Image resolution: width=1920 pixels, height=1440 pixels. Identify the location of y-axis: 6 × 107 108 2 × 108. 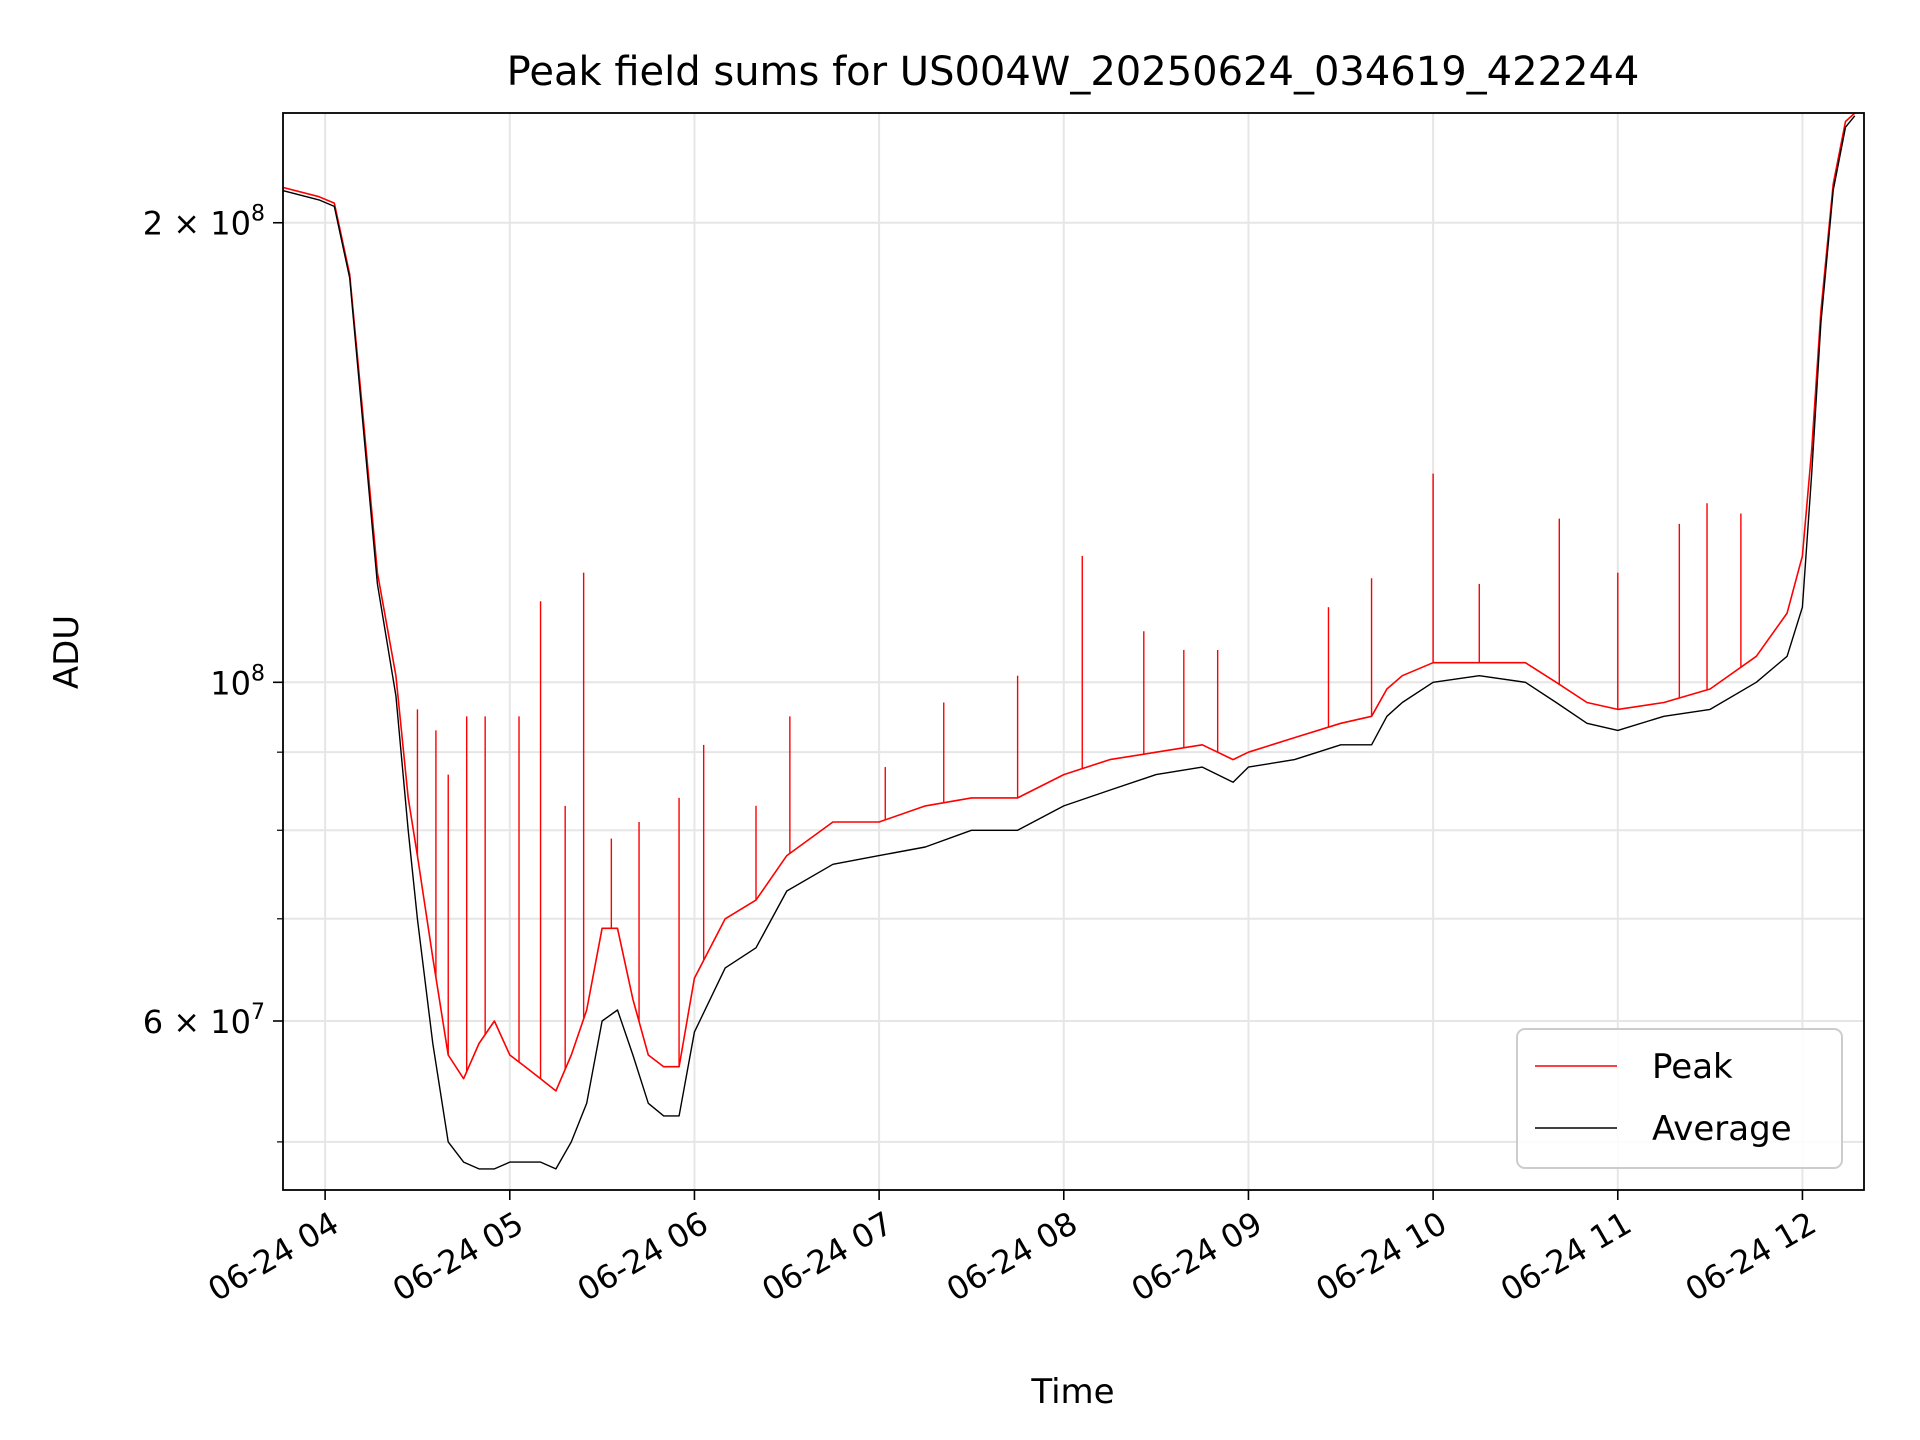
(213, 672).